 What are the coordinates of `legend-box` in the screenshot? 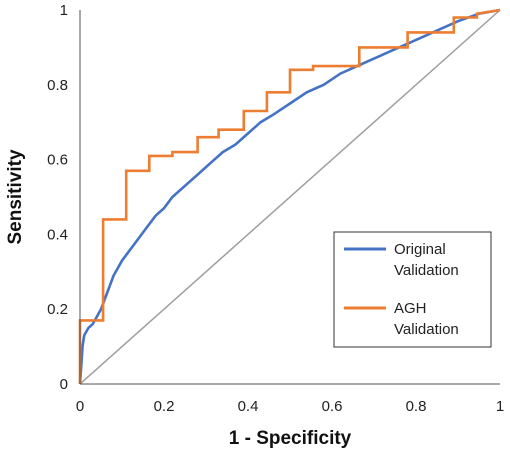 It's located at (412, 289).